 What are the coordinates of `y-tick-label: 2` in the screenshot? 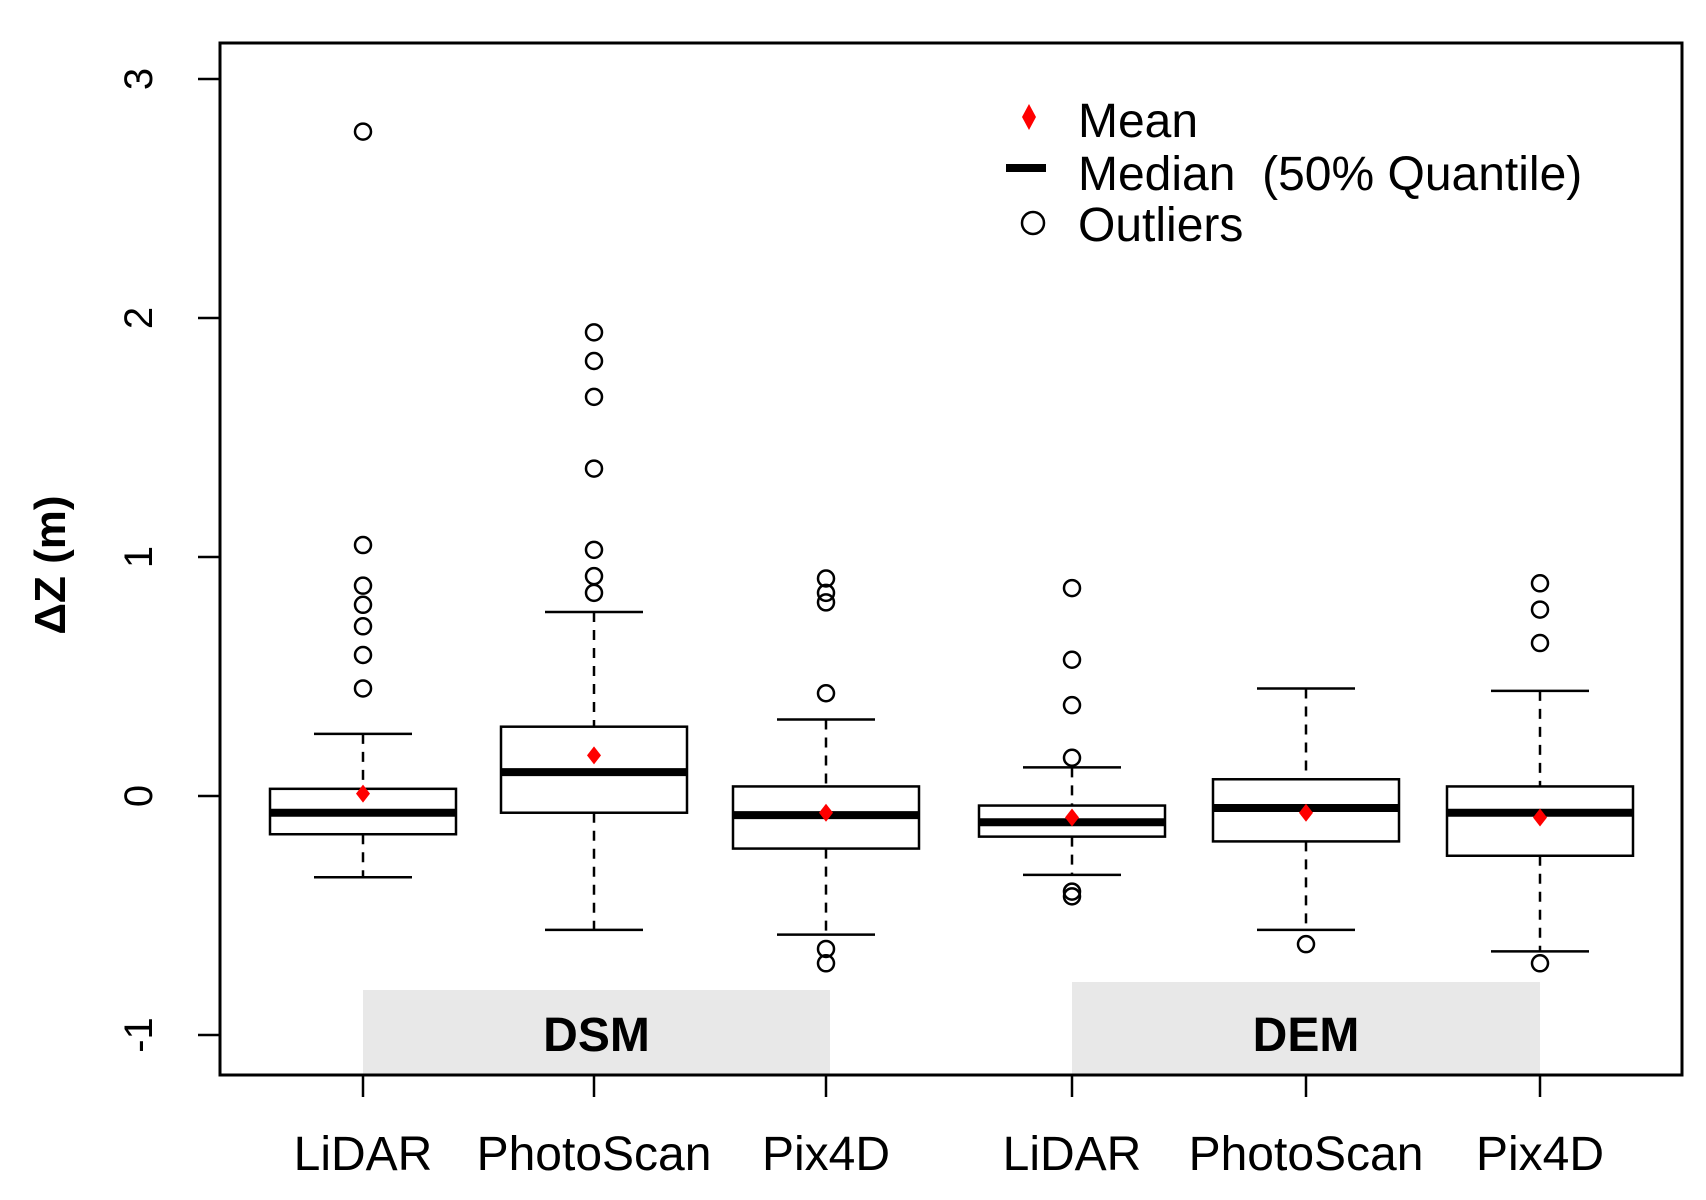 It's located at (139, 318).